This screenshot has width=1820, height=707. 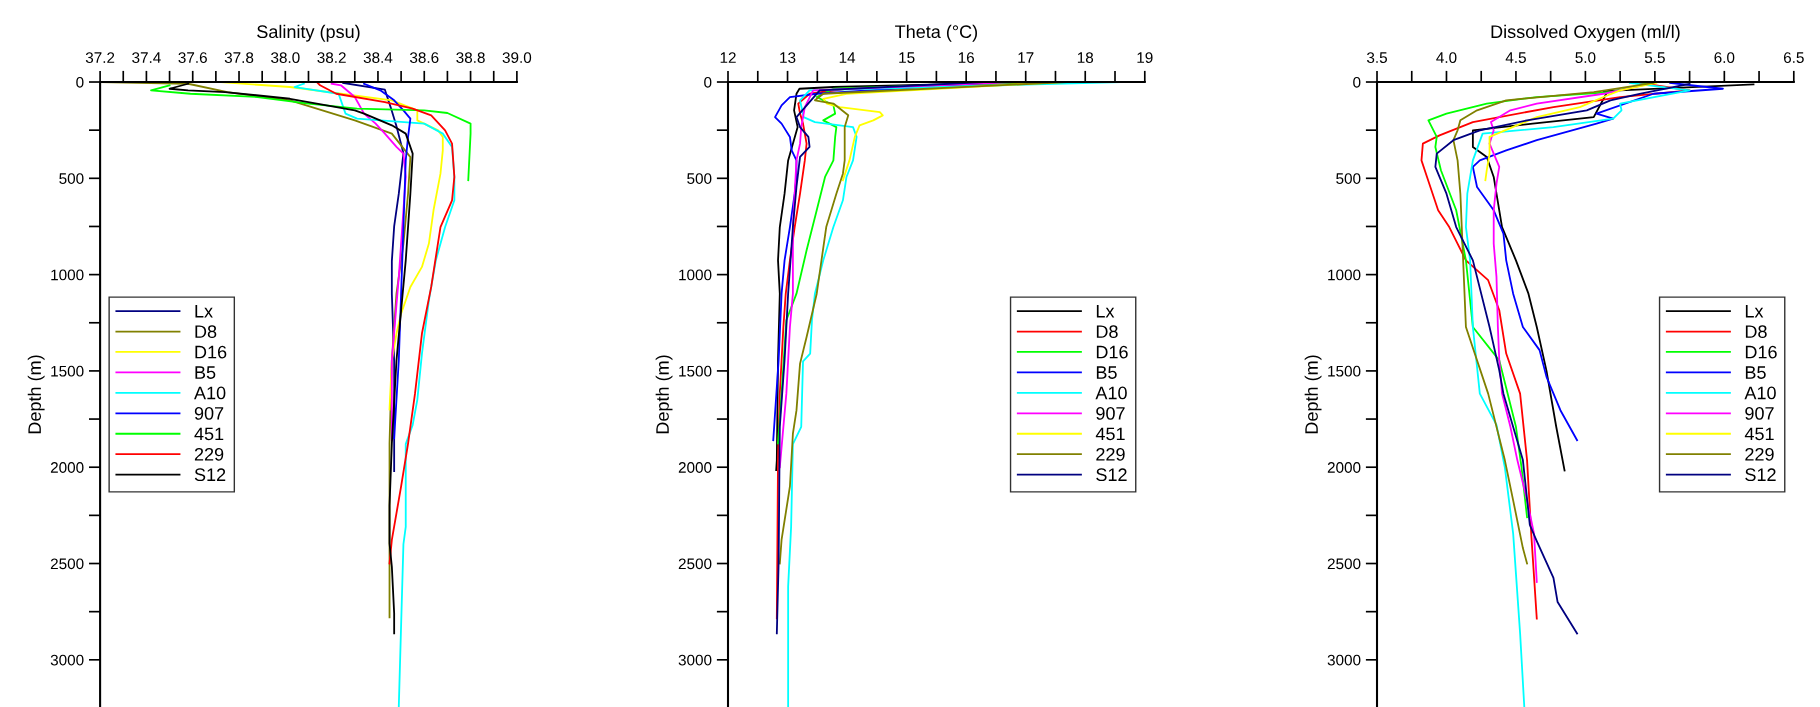 What do you see at coordinates (1793, 58) in the screenshot?
I see `x-tick-label: 6.5` at bounding box center [1793, 58].